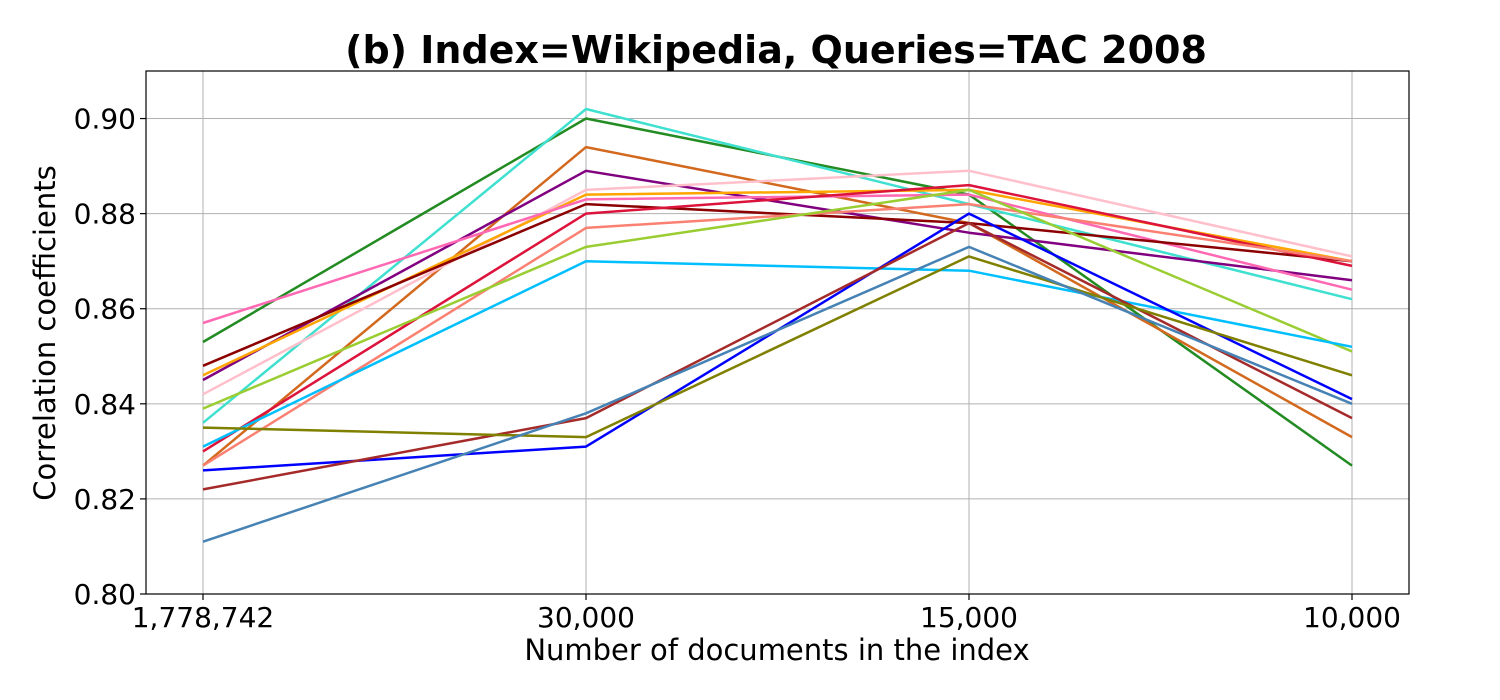 This screenshot has height=700, width=1500. Describe the element at coordinates (766, 617) in the screenshot. I see `x-tick-labels: 1,778,742 30,000 15,000 10,000` at that location.